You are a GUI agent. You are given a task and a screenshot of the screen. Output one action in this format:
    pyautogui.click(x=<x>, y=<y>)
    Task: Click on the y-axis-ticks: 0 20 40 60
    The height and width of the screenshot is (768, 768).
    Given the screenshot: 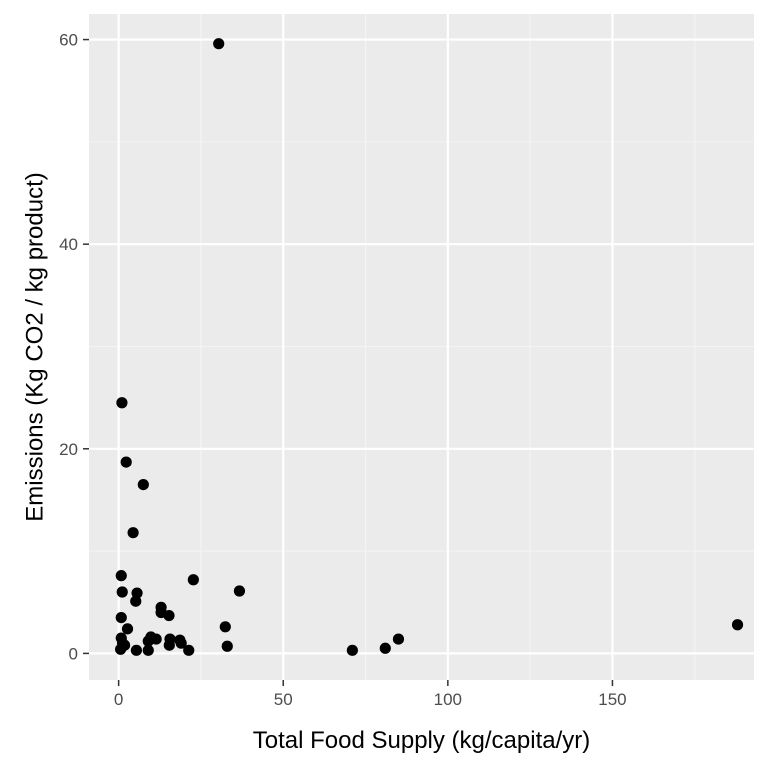 What is the action you would take?
    pyautogui.click(x=74, y=347)
    